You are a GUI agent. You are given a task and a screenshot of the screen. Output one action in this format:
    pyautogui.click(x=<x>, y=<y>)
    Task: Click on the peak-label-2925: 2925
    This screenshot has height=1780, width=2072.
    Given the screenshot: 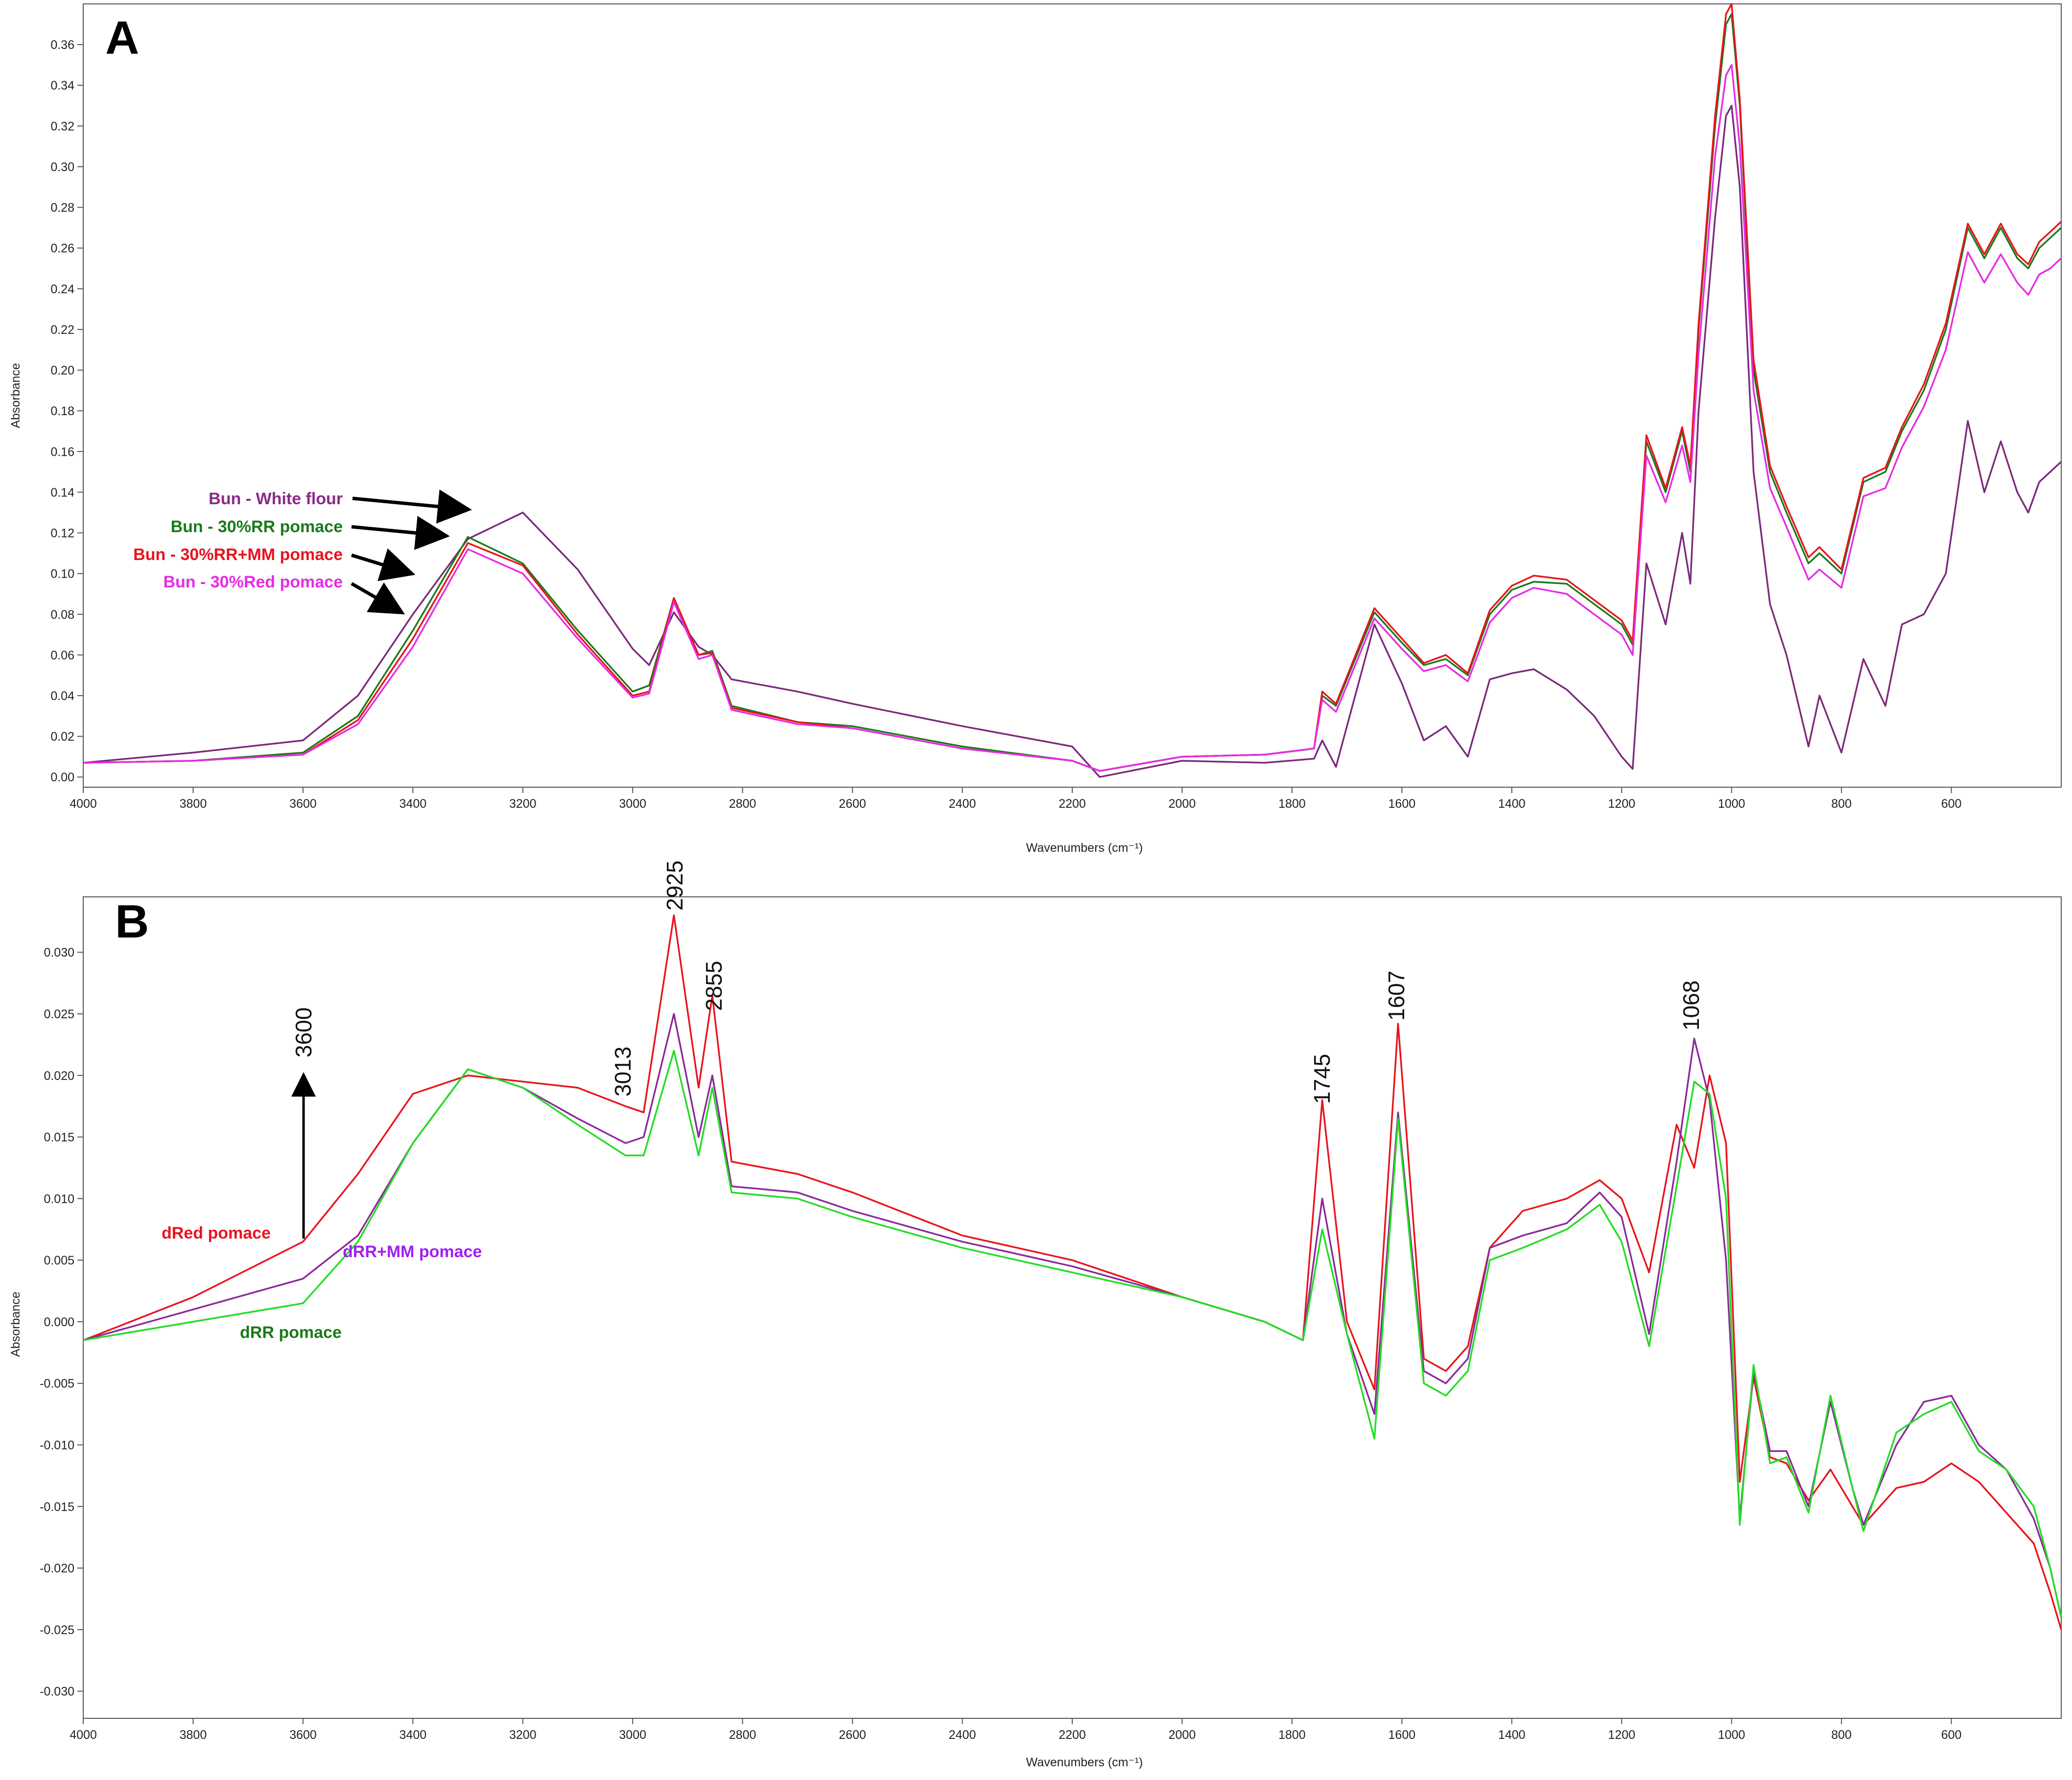 What is the action you would take?
    pyautogui.click(x=675, y=886)
    